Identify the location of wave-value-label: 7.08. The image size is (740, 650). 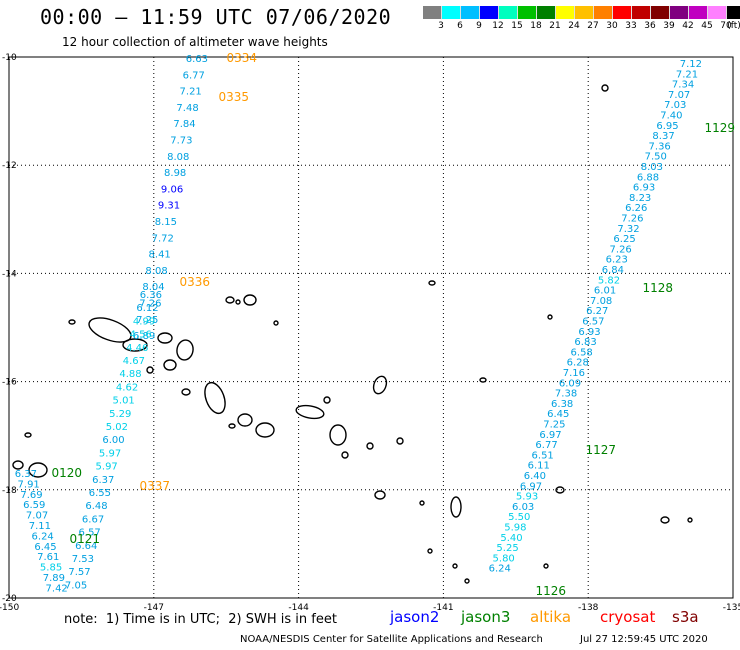
(601, 301).